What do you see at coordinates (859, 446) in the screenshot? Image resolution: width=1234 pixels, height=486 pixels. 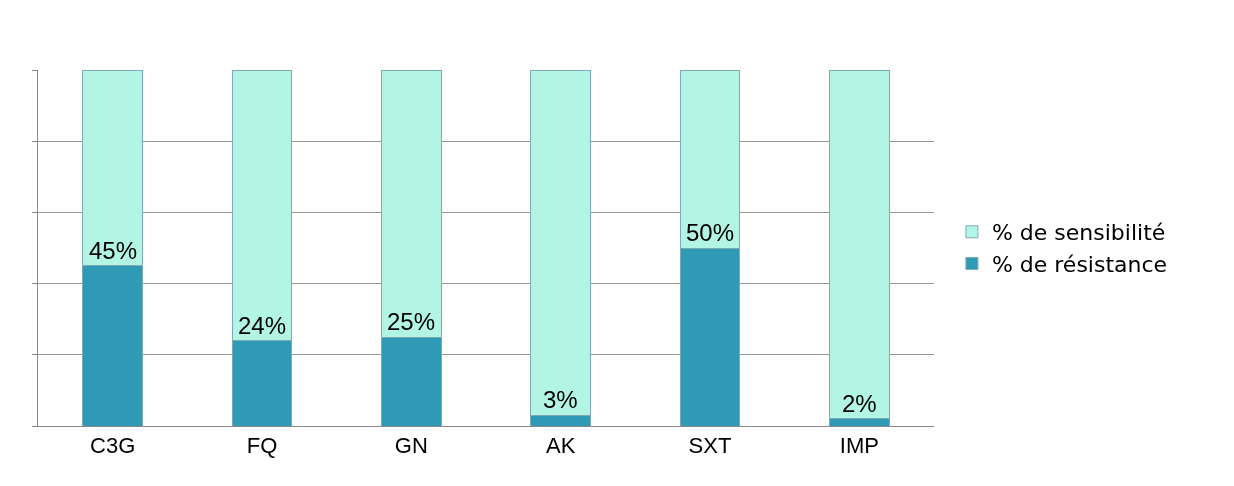 I see `x-tick-label: IMP` at bounding box center [859, 446].